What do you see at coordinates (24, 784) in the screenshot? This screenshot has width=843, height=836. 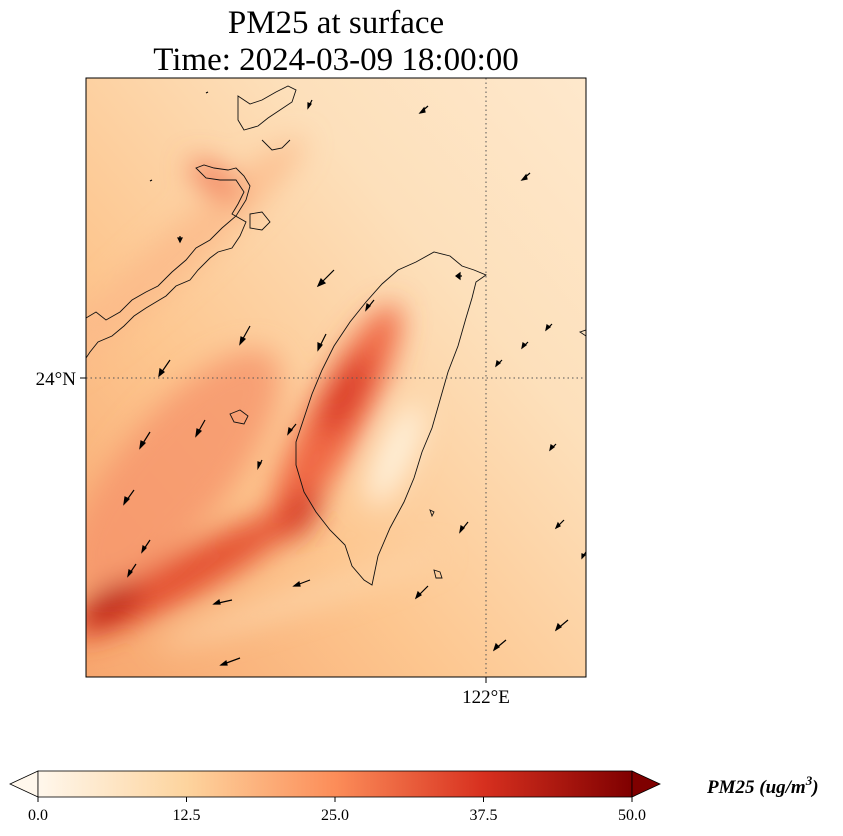 I see `colorbar-extend-low` at bounding box center [24, 784].